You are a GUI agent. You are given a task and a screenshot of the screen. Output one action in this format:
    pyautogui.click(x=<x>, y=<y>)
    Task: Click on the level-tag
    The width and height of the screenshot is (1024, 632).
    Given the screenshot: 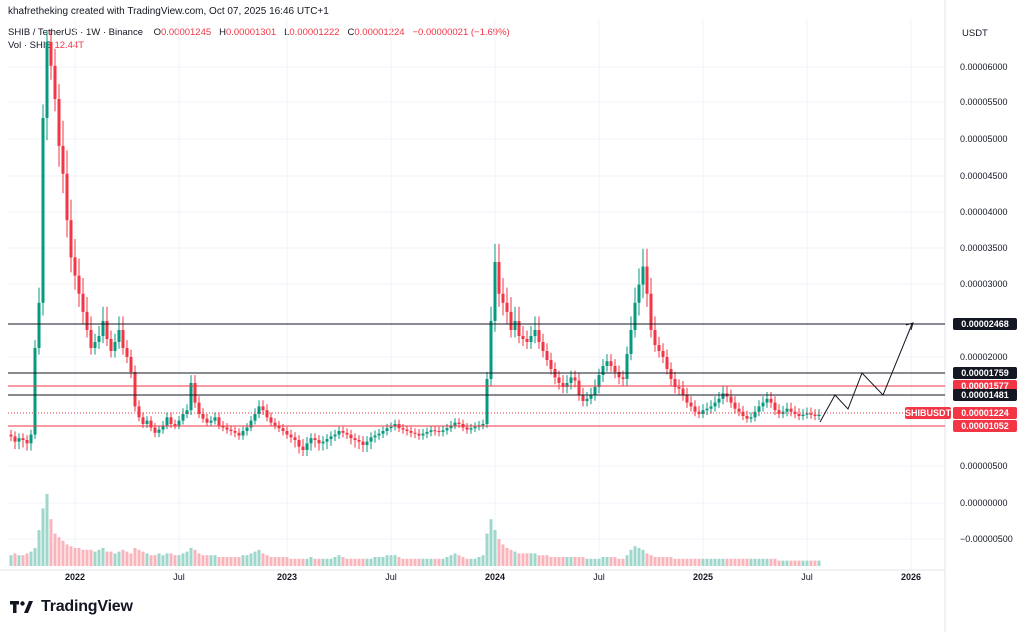 What is the action you would take?
    pyautogui.click(x=985, y=324)
    